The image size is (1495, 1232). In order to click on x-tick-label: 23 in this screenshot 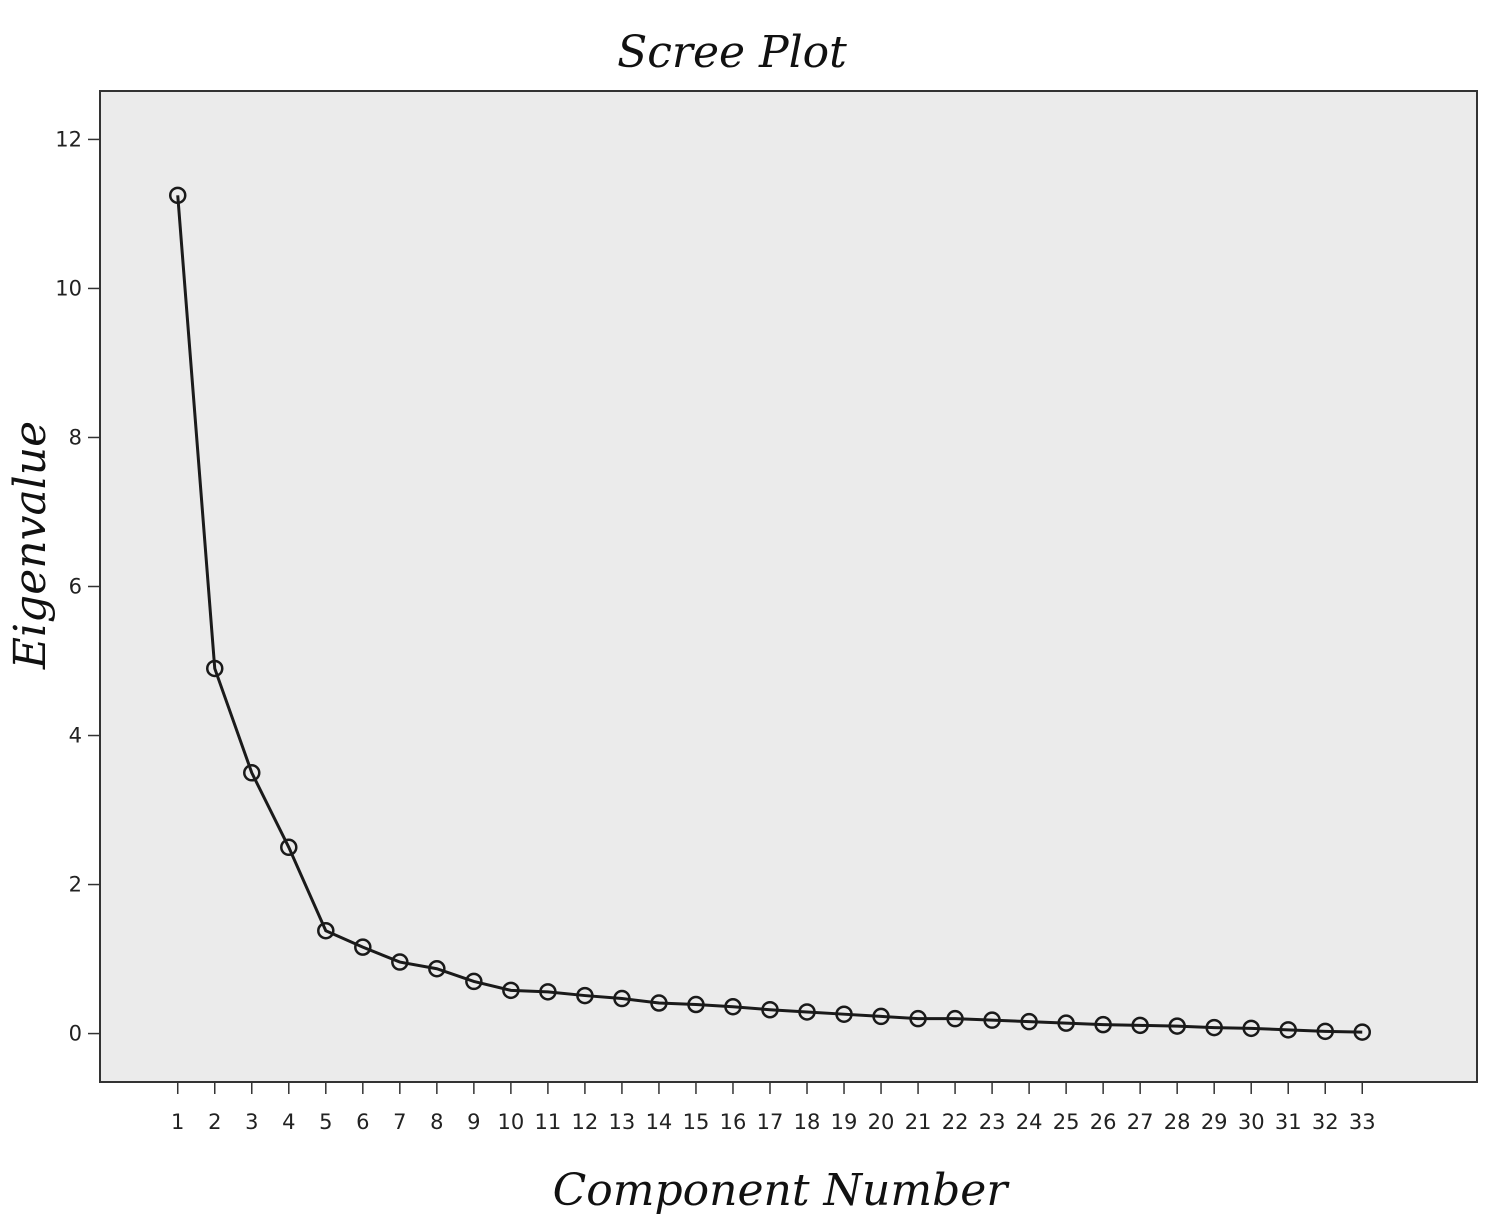, I will do `click(992, 1122)`.